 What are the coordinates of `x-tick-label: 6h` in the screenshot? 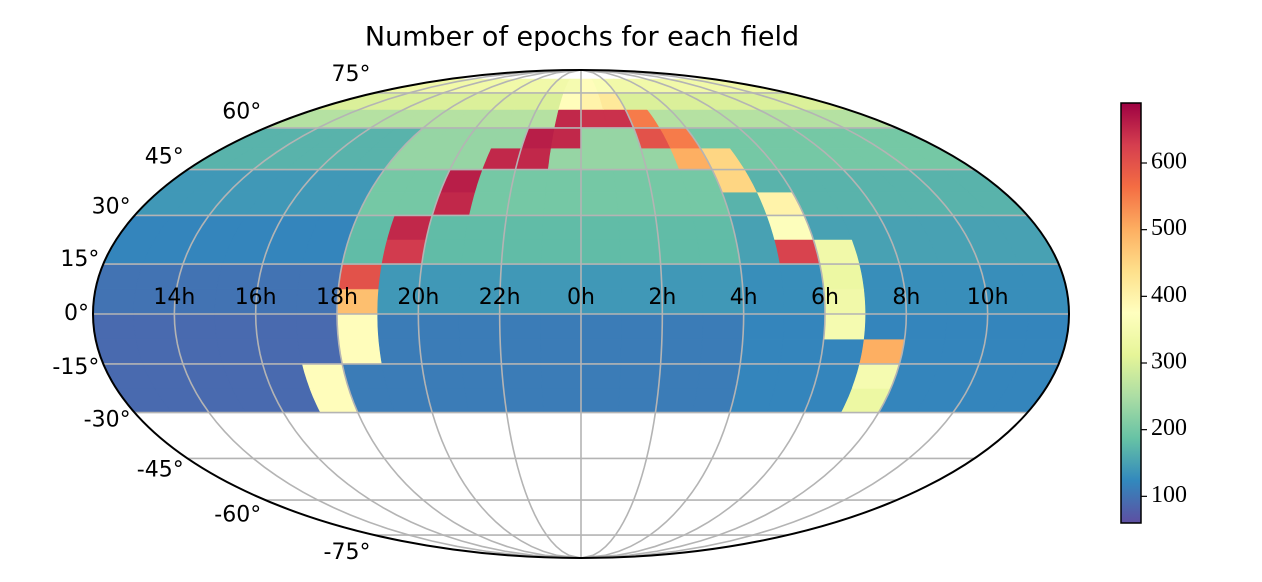 It's located at (825, 297).